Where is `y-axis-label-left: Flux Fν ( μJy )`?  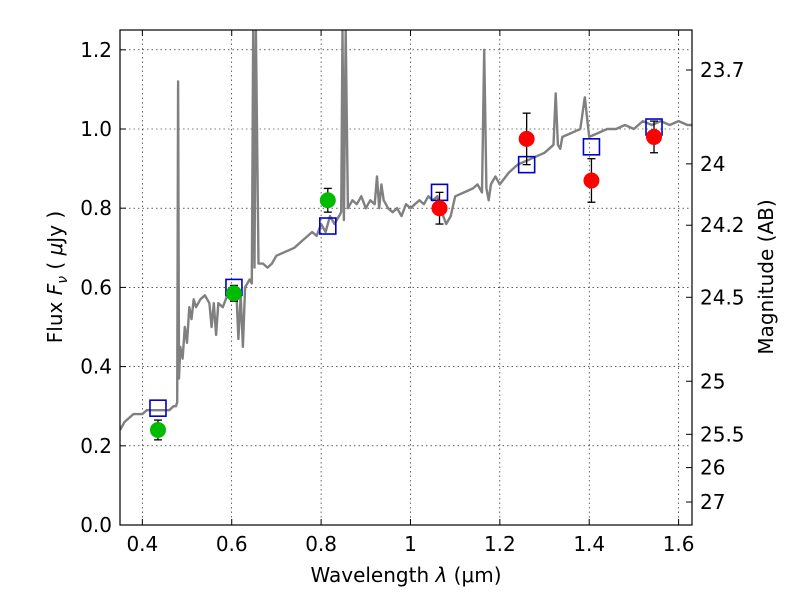
y-axis-label-left: Flux Fν ( μJy ) is located at coordinates (57, 277).